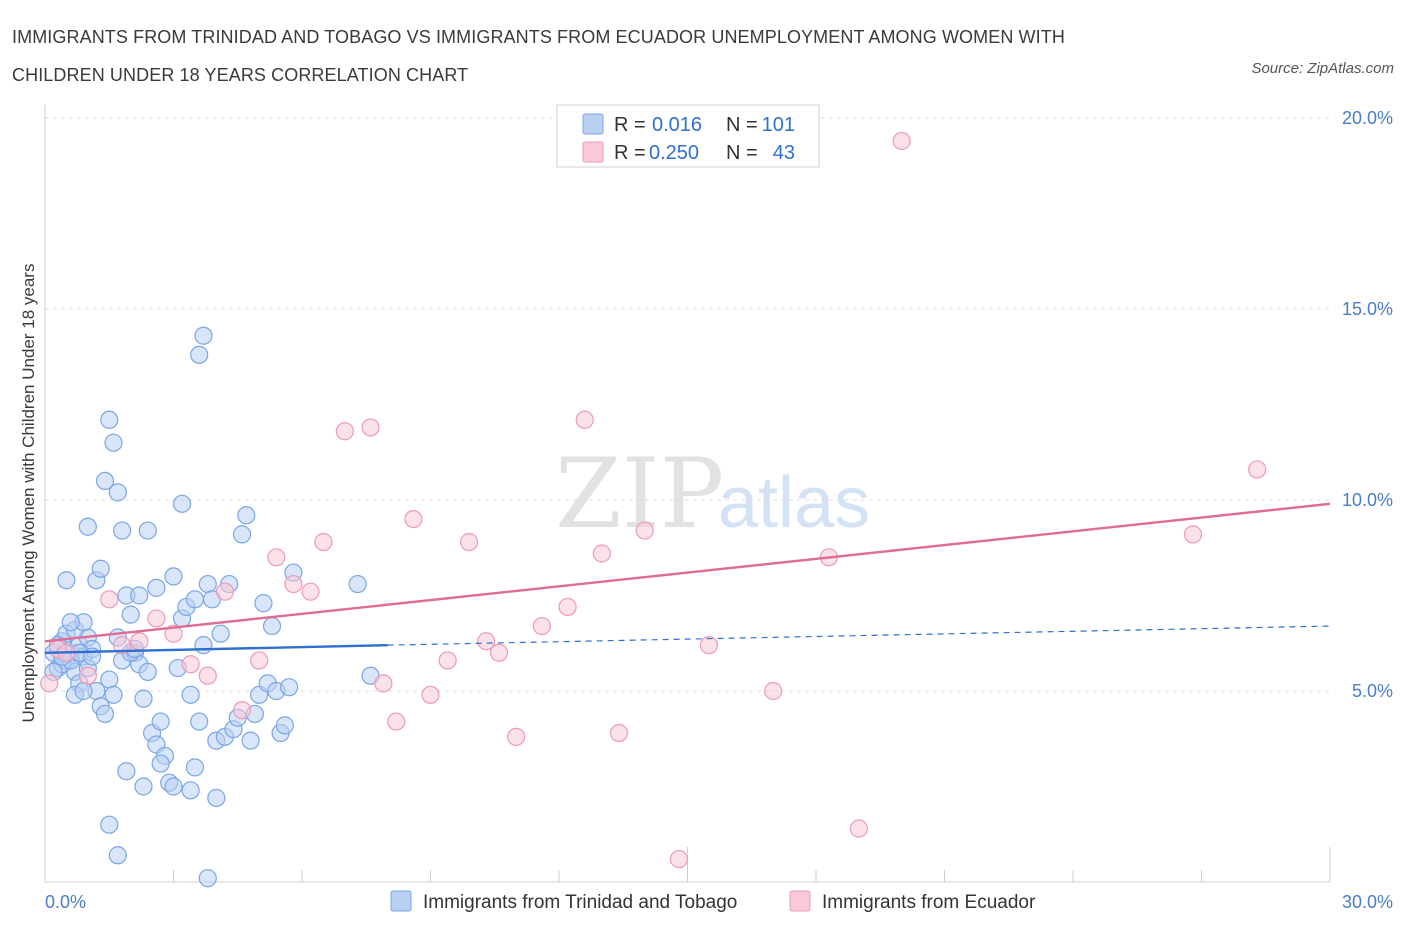  Describe the element at coordinates (687, 572) in the screenshot. I see `trend-line-ecuador` at that location.